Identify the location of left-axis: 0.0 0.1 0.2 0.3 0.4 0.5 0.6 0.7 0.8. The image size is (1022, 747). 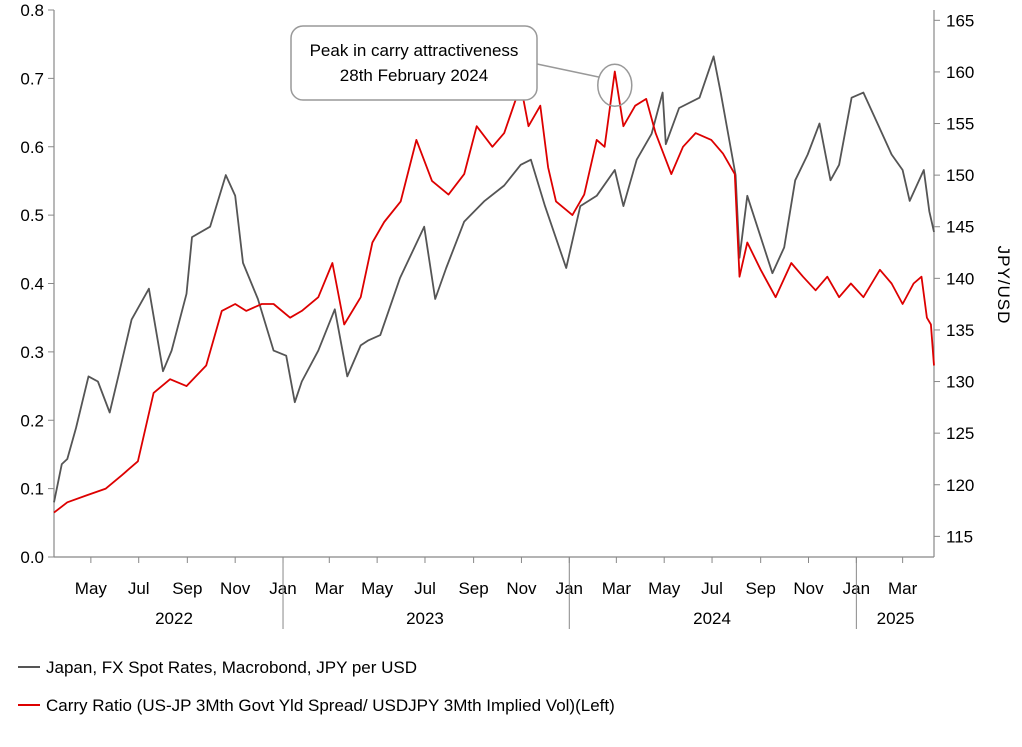
(37, 284).